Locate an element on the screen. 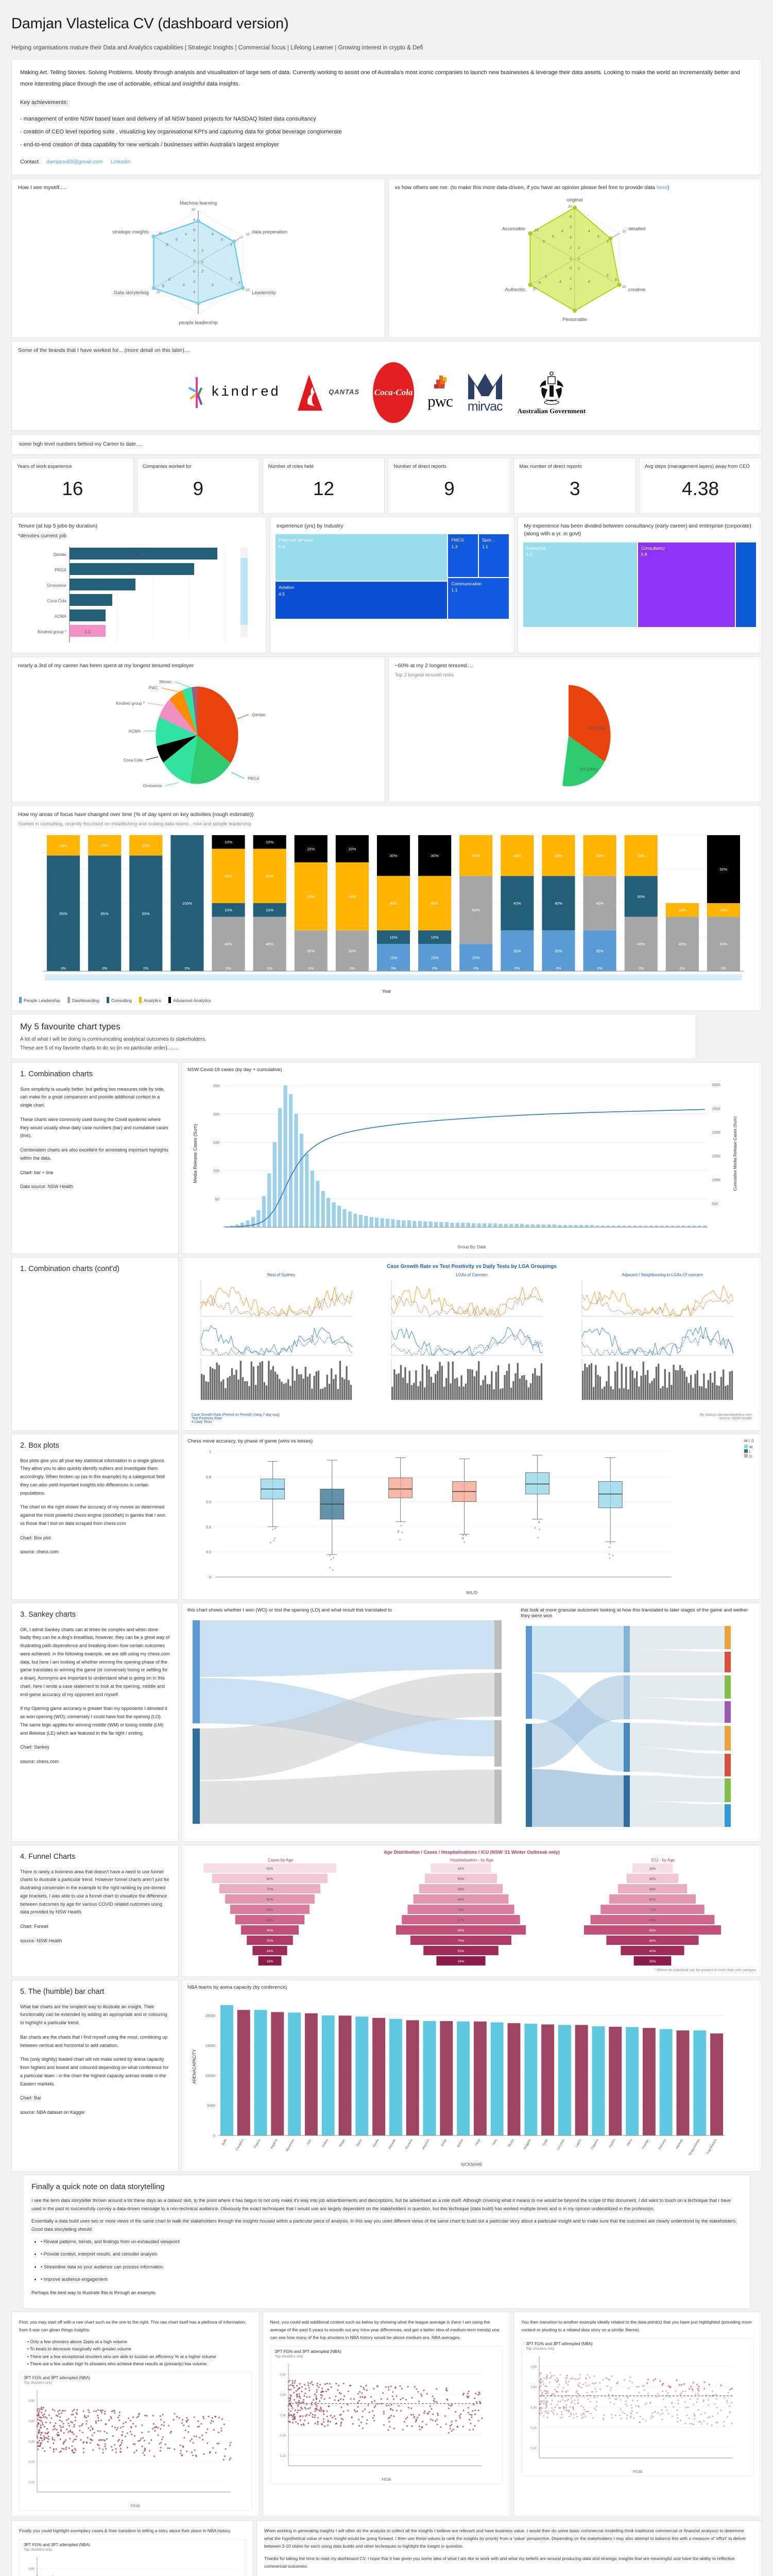  scatter-xlabel: FG3A is located at coordinates (386, 2480).